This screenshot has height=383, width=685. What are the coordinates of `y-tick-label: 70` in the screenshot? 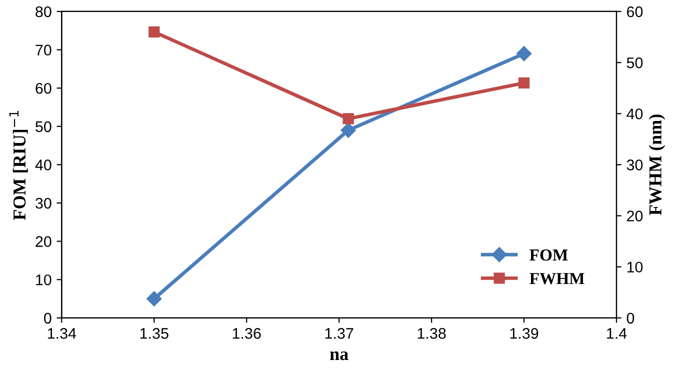 It's located at (44, 50).